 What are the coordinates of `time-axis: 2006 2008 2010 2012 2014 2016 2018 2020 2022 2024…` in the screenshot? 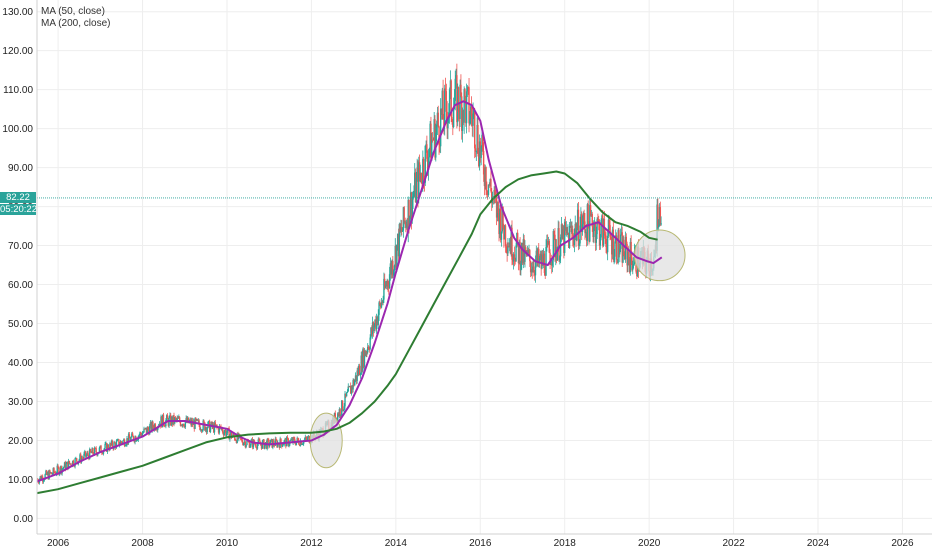 It's located at (484, 541).